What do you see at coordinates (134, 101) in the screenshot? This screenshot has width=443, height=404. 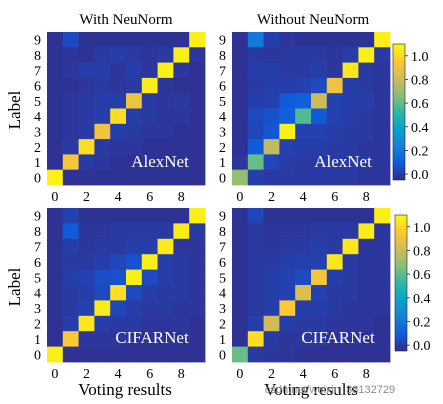 I see `heatmap-cell-r5-c5` at bounding box center [134, 101].